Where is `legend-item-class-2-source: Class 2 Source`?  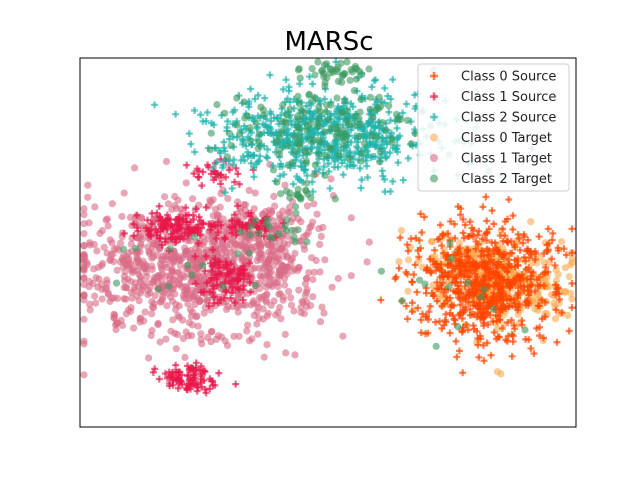 legend-item-class-2-source: Class 2 Source is located at coordinates (493, 118).